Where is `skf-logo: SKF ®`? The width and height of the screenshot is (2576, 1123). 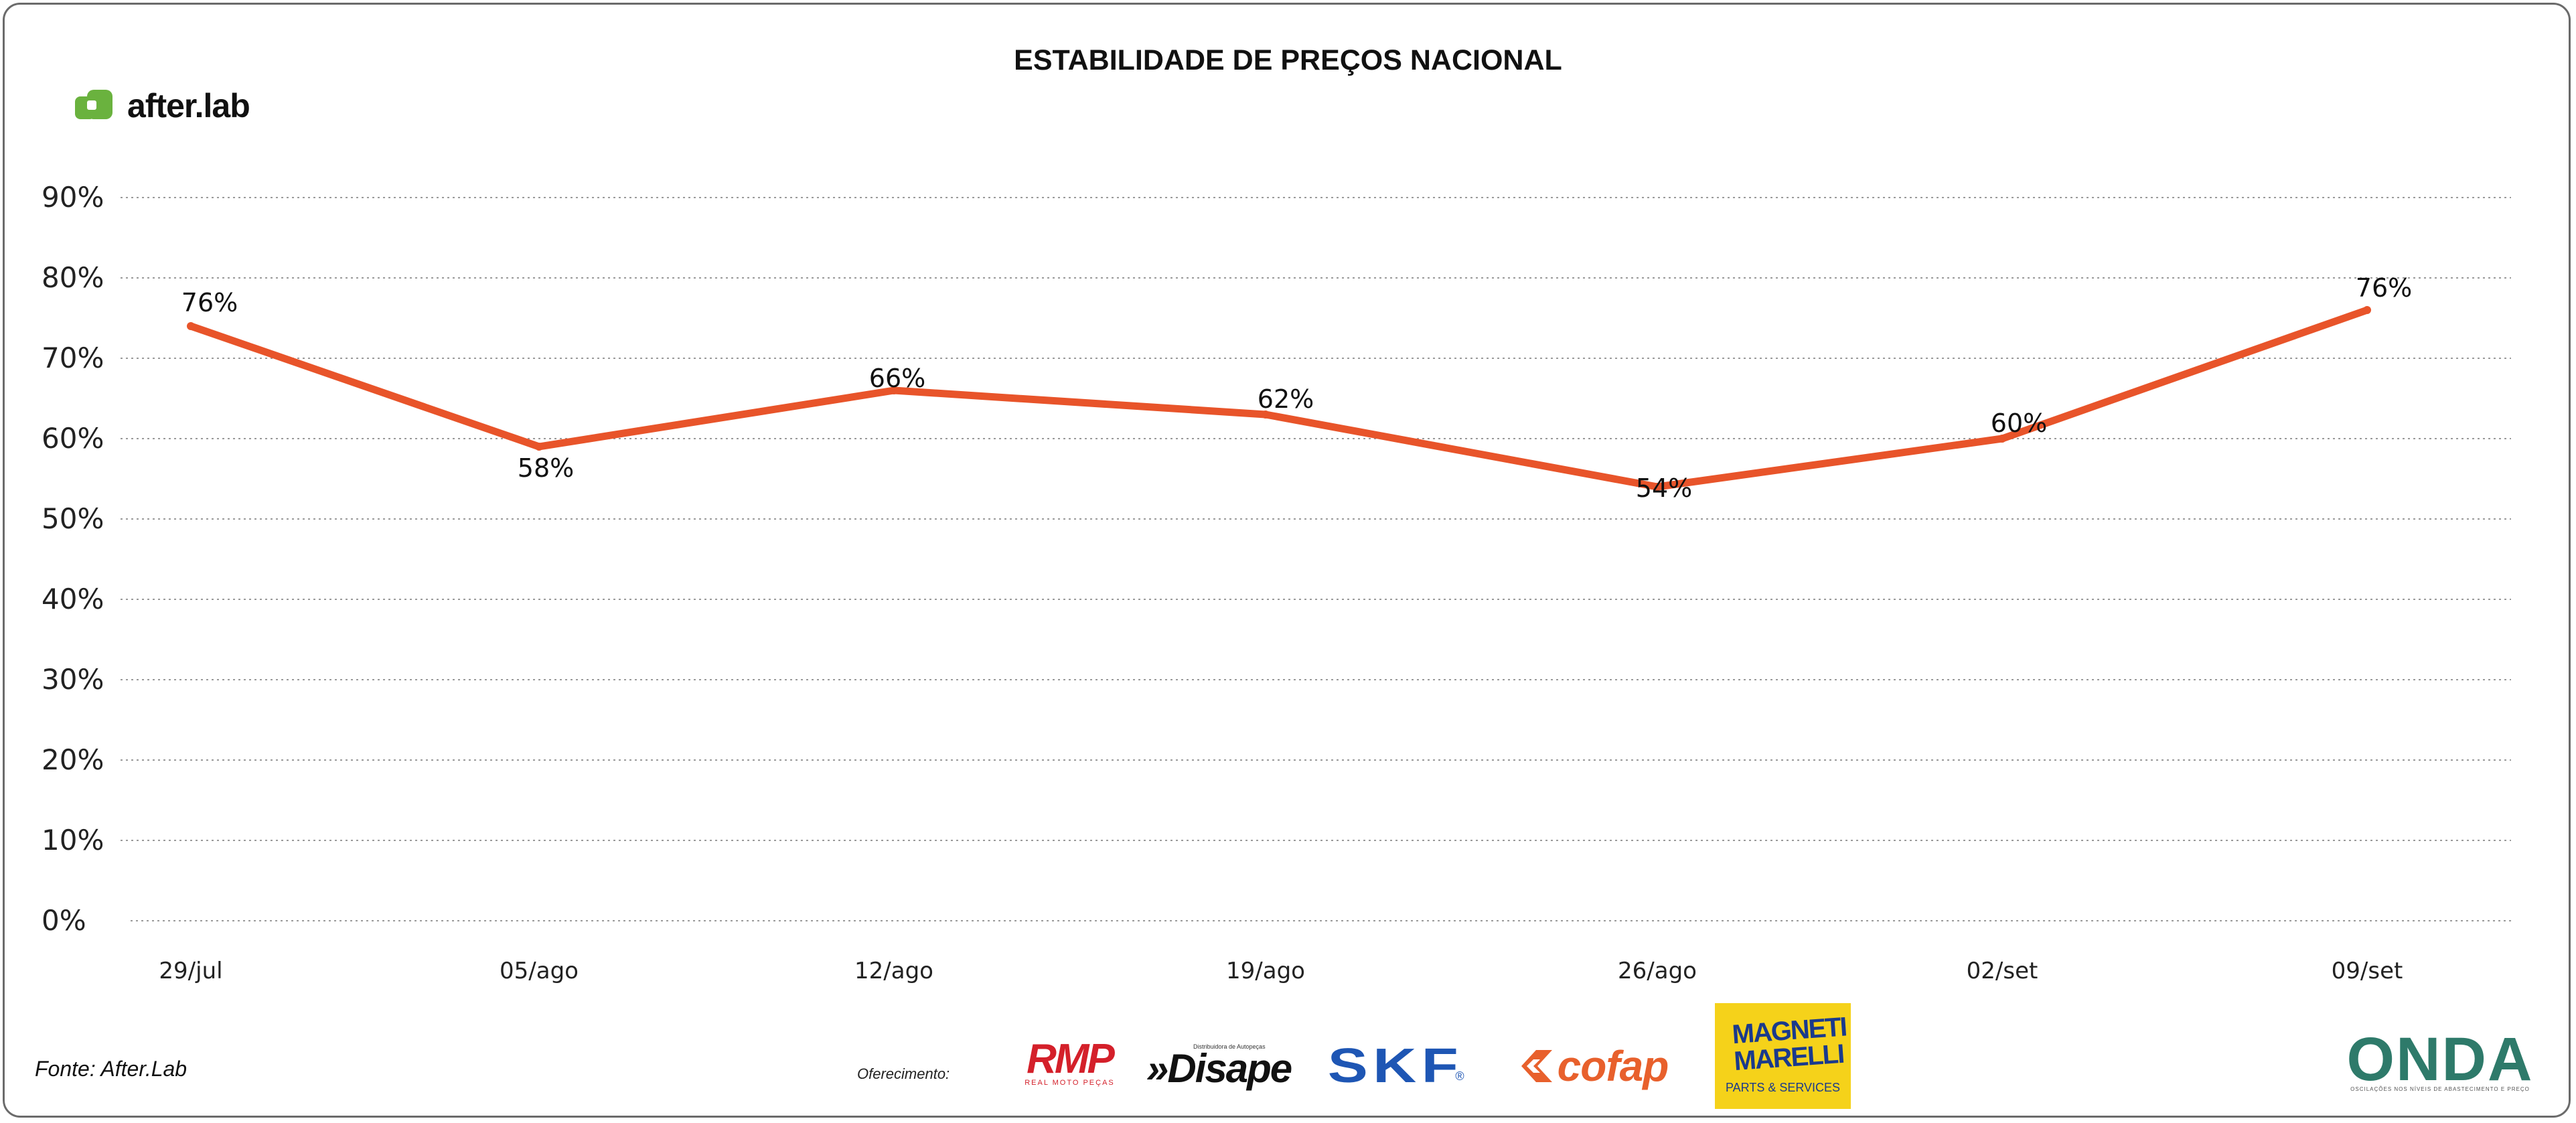
skf-logo: SKF ® is located at coordinates (1403, 1066).